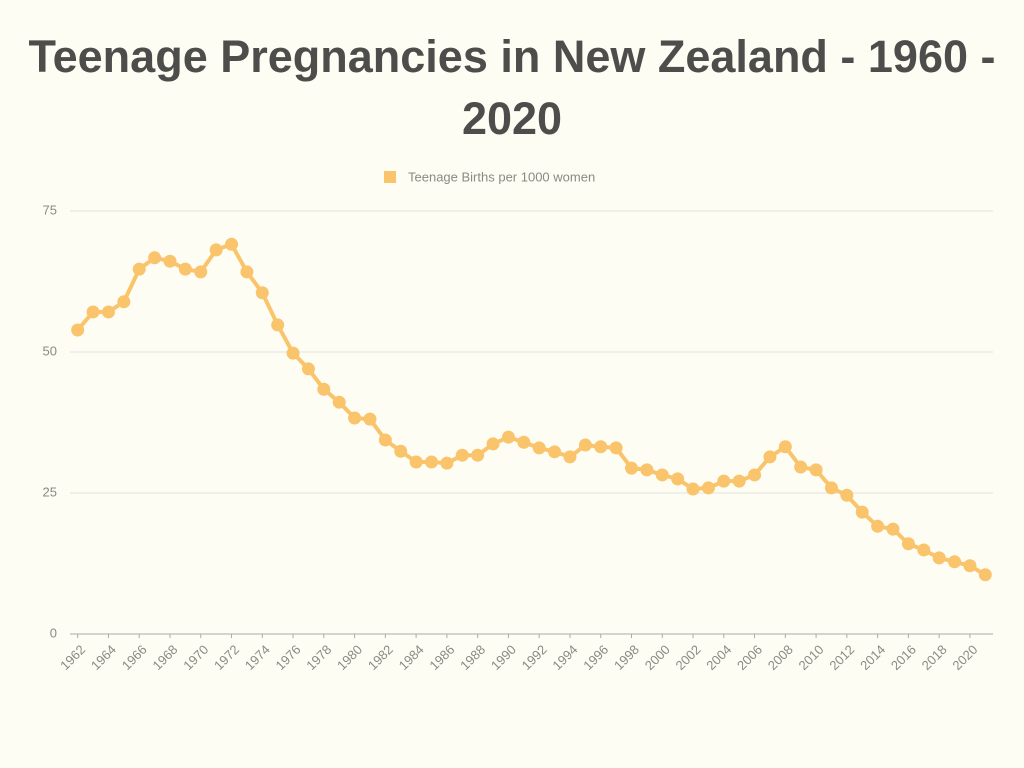  What do you see at coordinates (380, 657) in the screenshot?
I see `x-tick-label: 1982` at bounding box center [380, 657].